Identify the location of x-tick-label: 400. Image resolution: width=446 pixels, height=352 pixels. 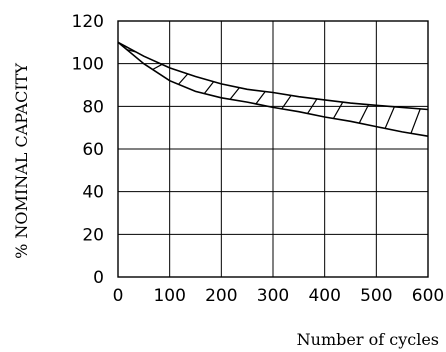
(324, 296).